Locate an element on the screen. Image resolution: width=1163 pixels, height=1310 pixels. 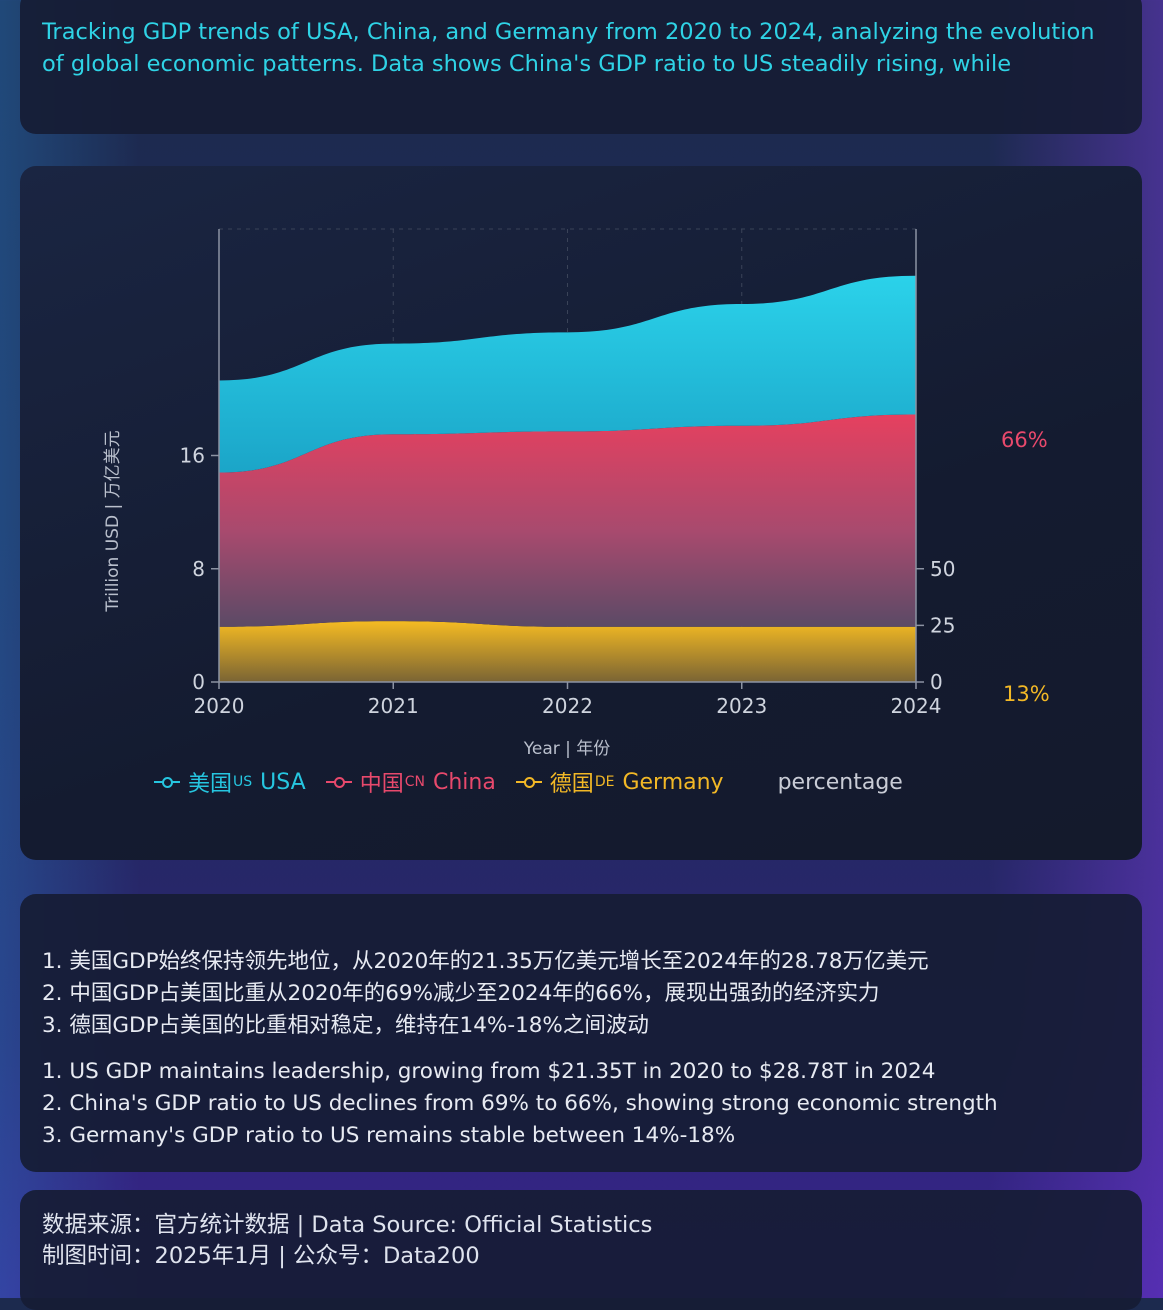
x-tick-label: 2021 is located at coordinates (393, 706).